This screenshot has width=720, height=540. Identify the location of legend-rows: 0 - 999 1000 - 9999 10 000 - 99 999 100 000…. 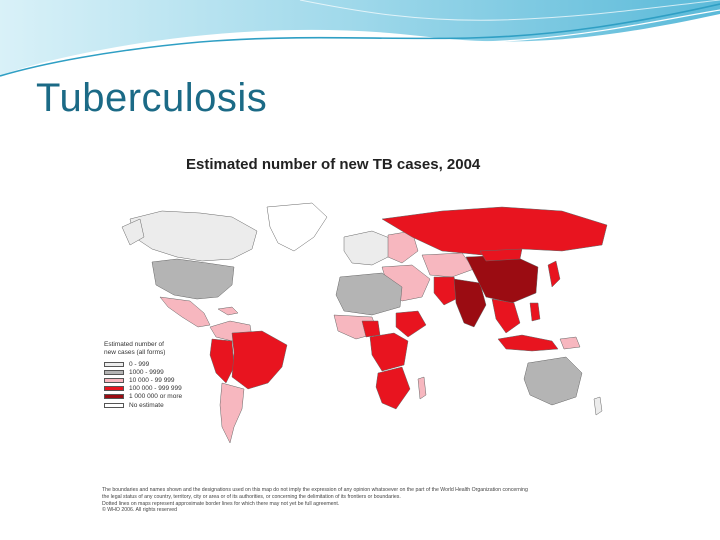
(169, 384).